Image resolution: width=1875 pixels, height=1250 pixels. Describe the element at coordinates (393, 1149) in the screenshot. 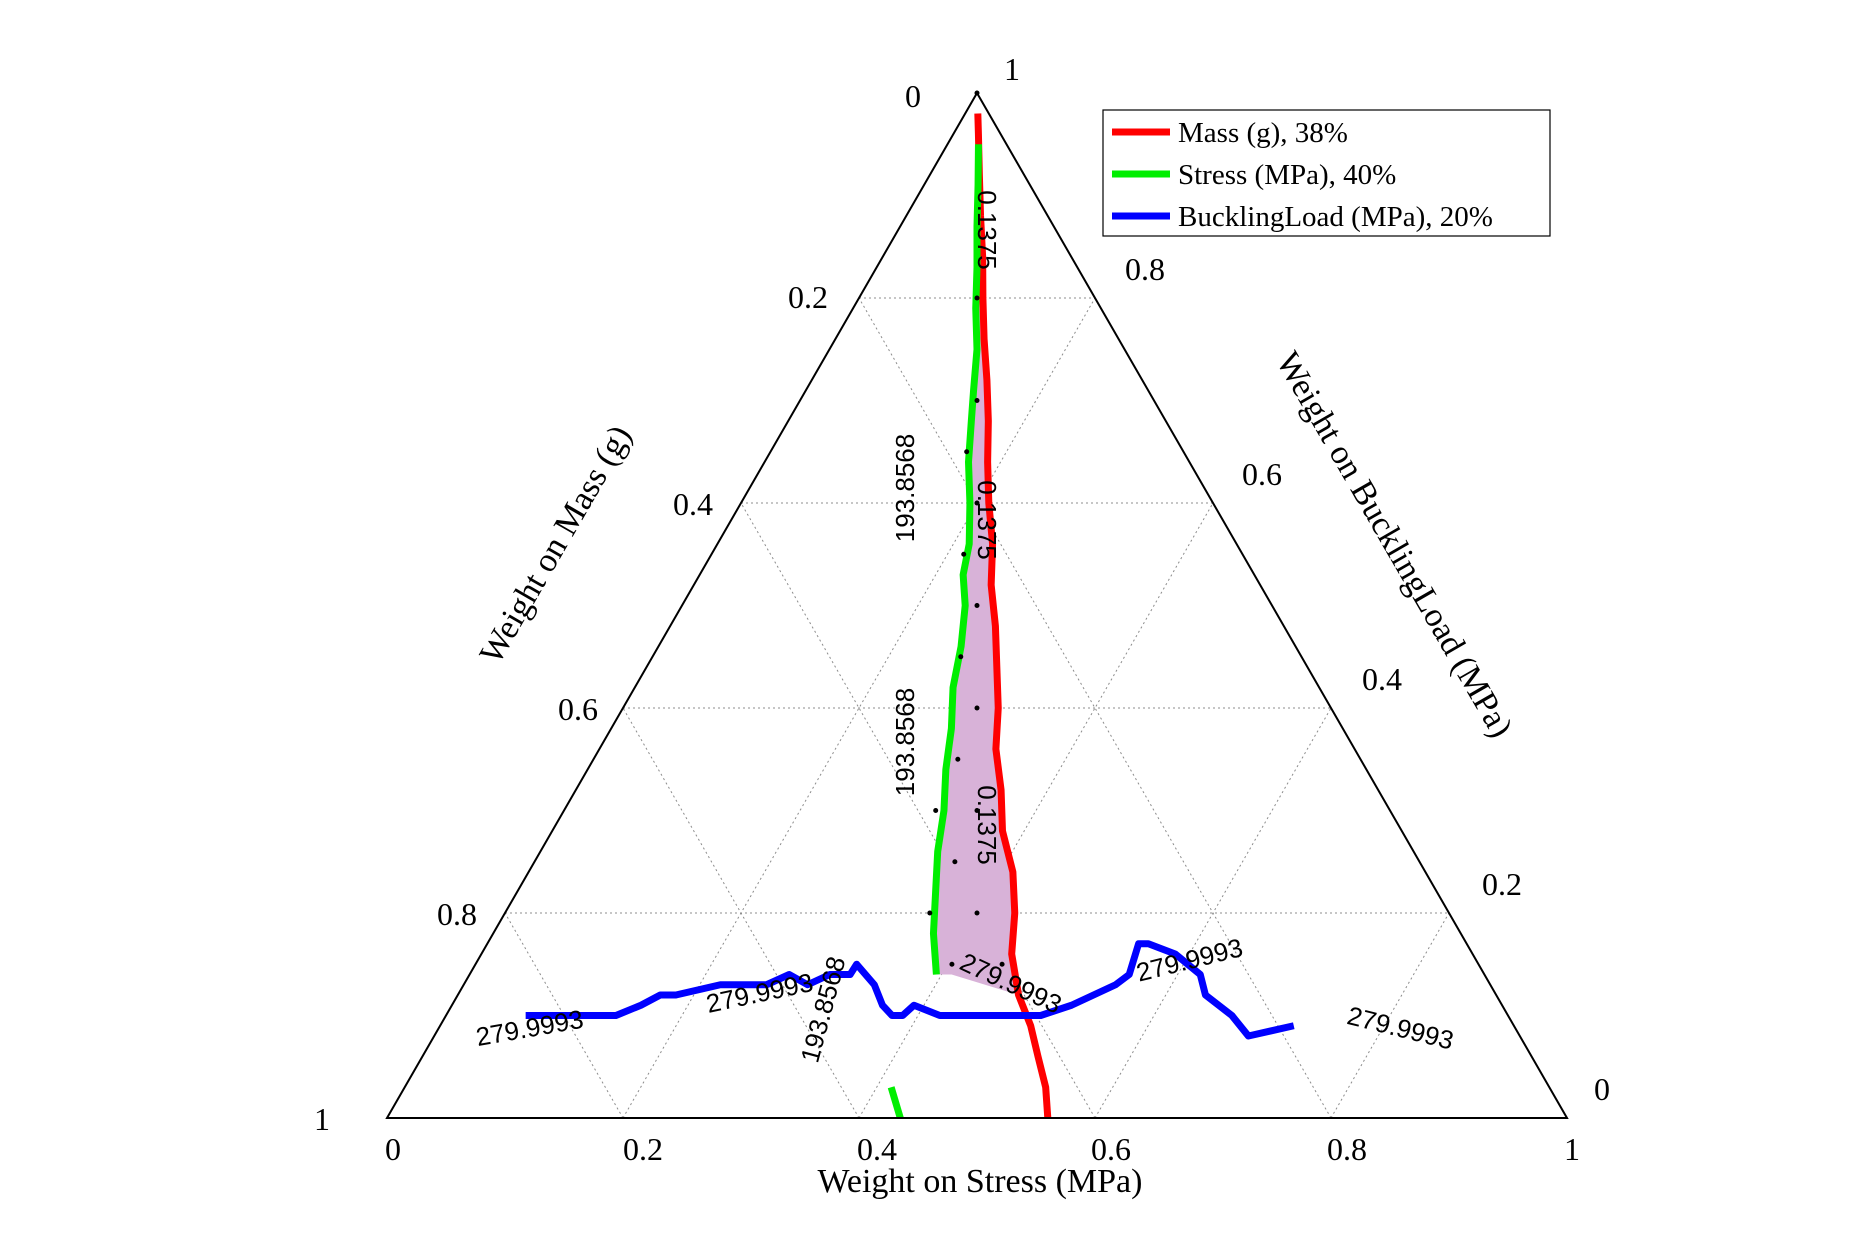

I see `bottom-tick-label: 0` at that location.